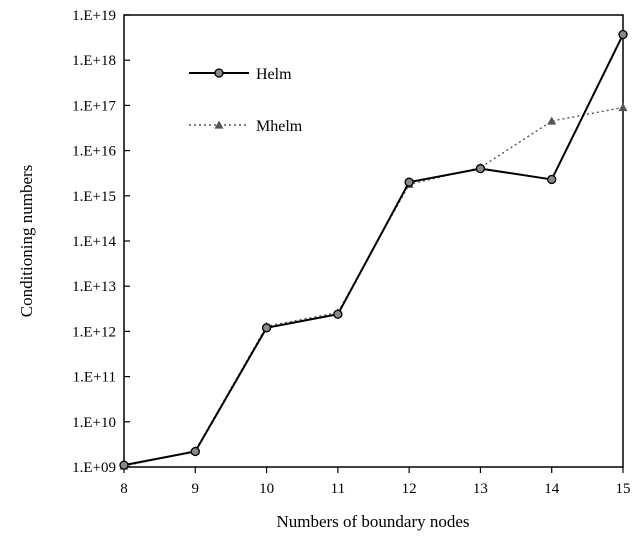 This screenshot has height=538, width=642. Describe the element at coordinates (552, 489) in the screenshot. I see `x-tick-label: 14` at that location.